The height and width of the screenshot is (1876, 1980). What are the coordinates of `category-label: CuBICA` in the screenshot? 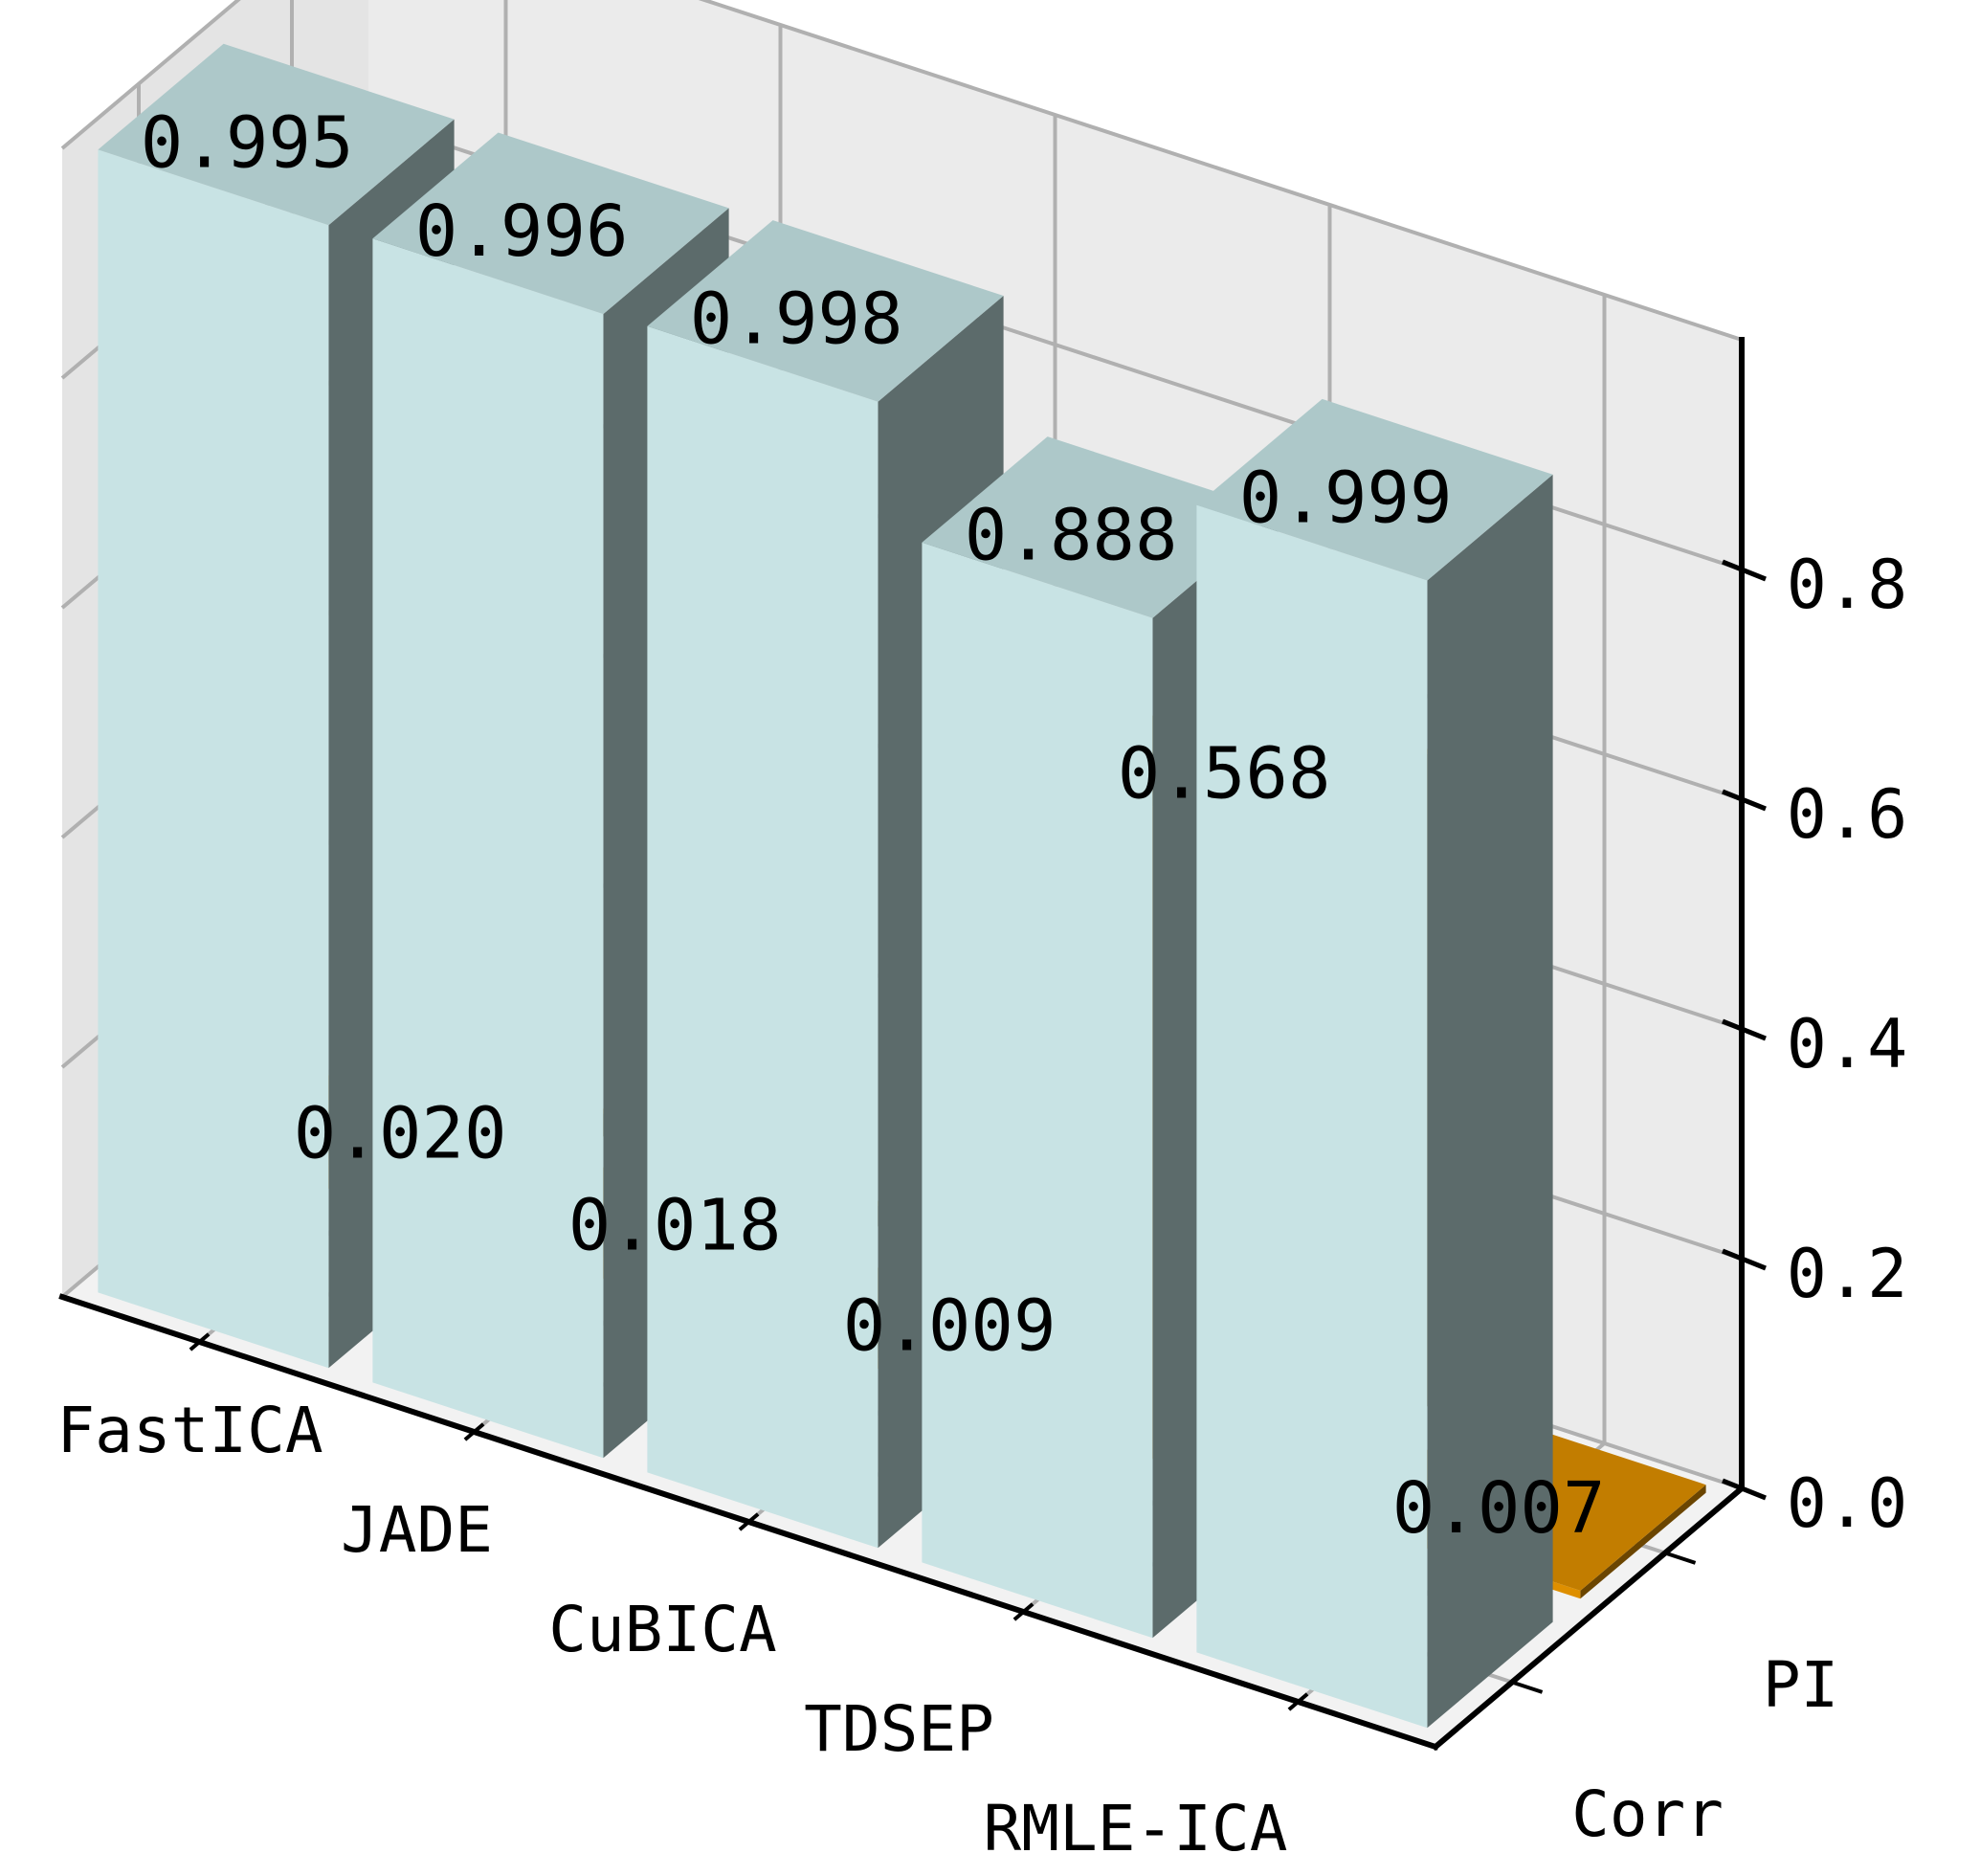 It's located at (662, 1629).